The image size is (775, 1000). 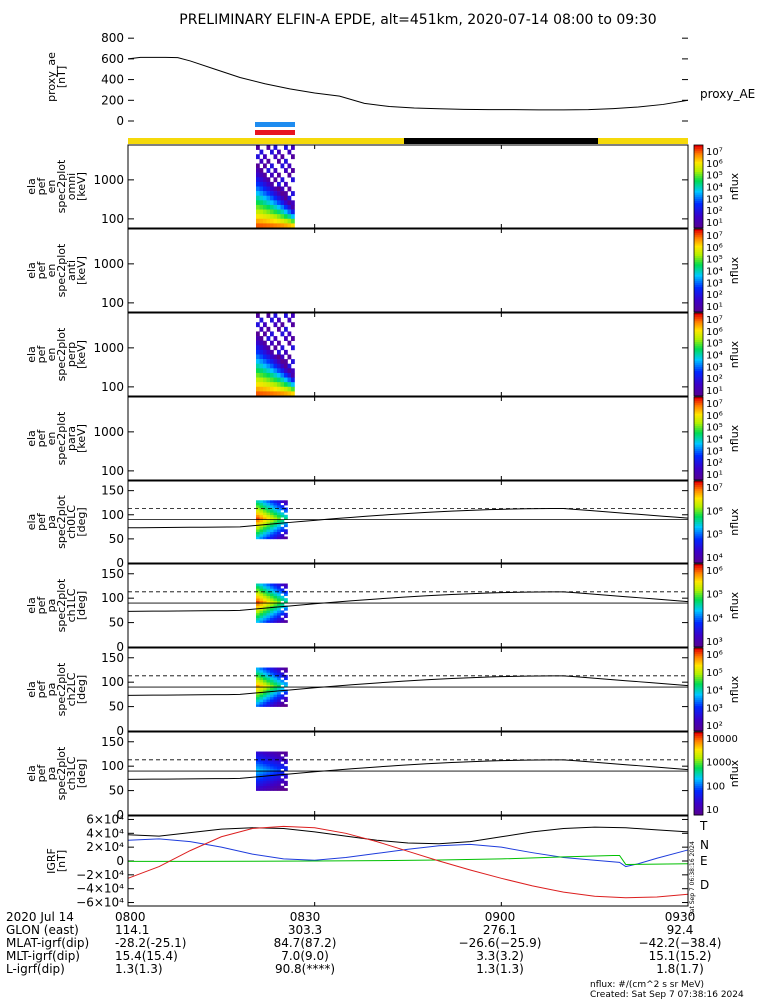 I want to click on status-bar-eclipse, so click(x=501, y=141).